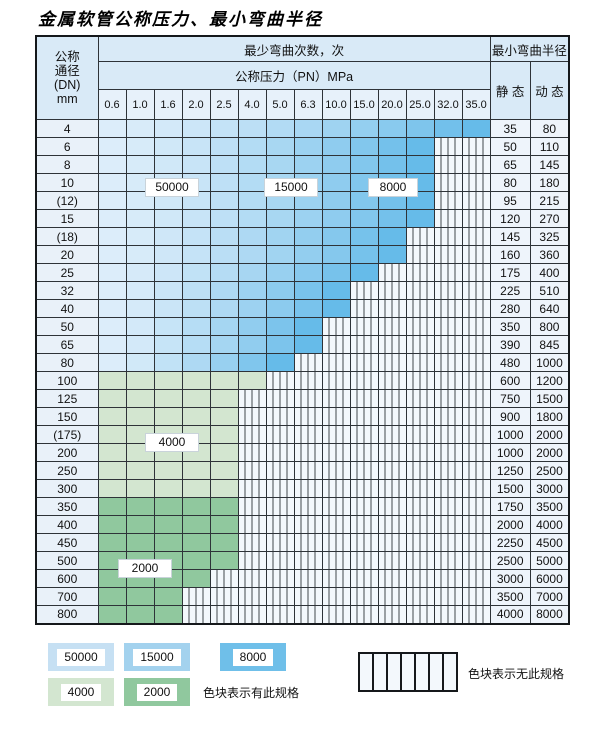  Describe the element at coordinates (510, 290) in the screenshot. I see `static-radius-cell: 225` at that location.